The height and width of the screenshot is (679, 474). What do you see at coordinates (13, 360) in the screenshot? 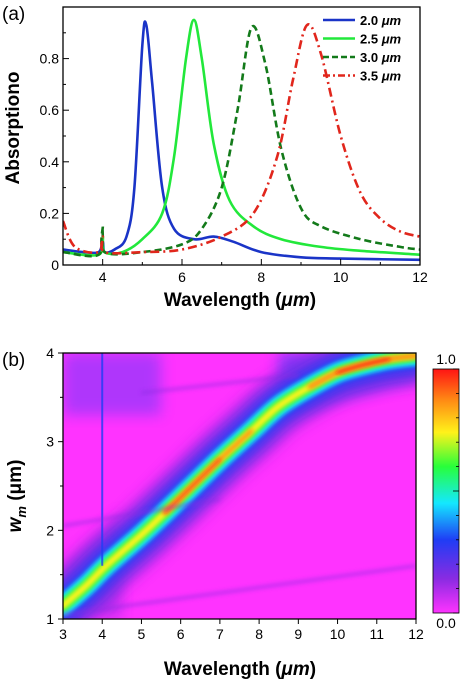
I see `panel-b-label: (b)` at bounding box center [13, 360].